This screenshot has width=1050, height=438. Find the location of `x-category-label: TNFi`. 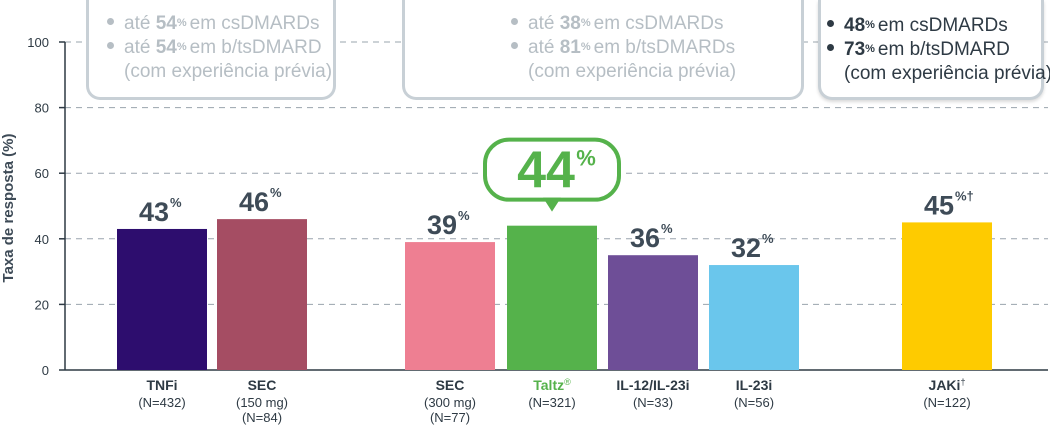

x-category-label: TNFi is located at coordinates (161, 385).